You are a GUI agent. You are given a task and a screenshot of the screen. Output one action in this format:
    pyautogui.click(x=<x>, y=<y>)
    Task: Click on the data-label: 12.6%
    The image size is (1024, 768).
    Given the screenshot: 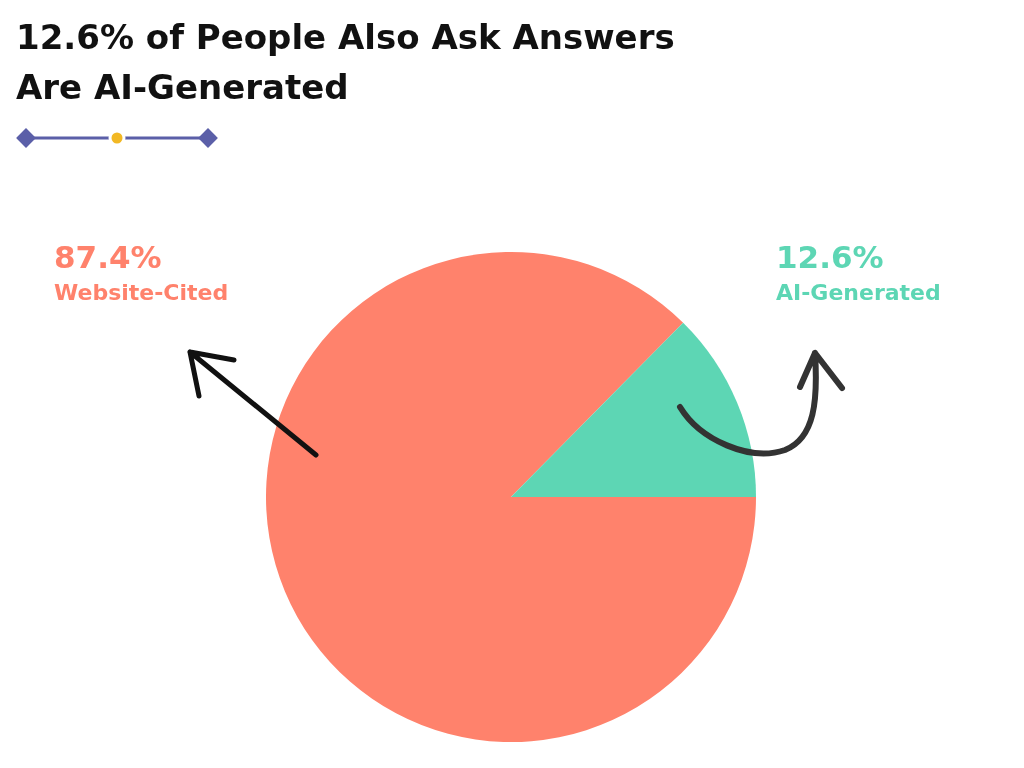 What is the action you would take?
    pyautogui.click(x=830, y=257)
    